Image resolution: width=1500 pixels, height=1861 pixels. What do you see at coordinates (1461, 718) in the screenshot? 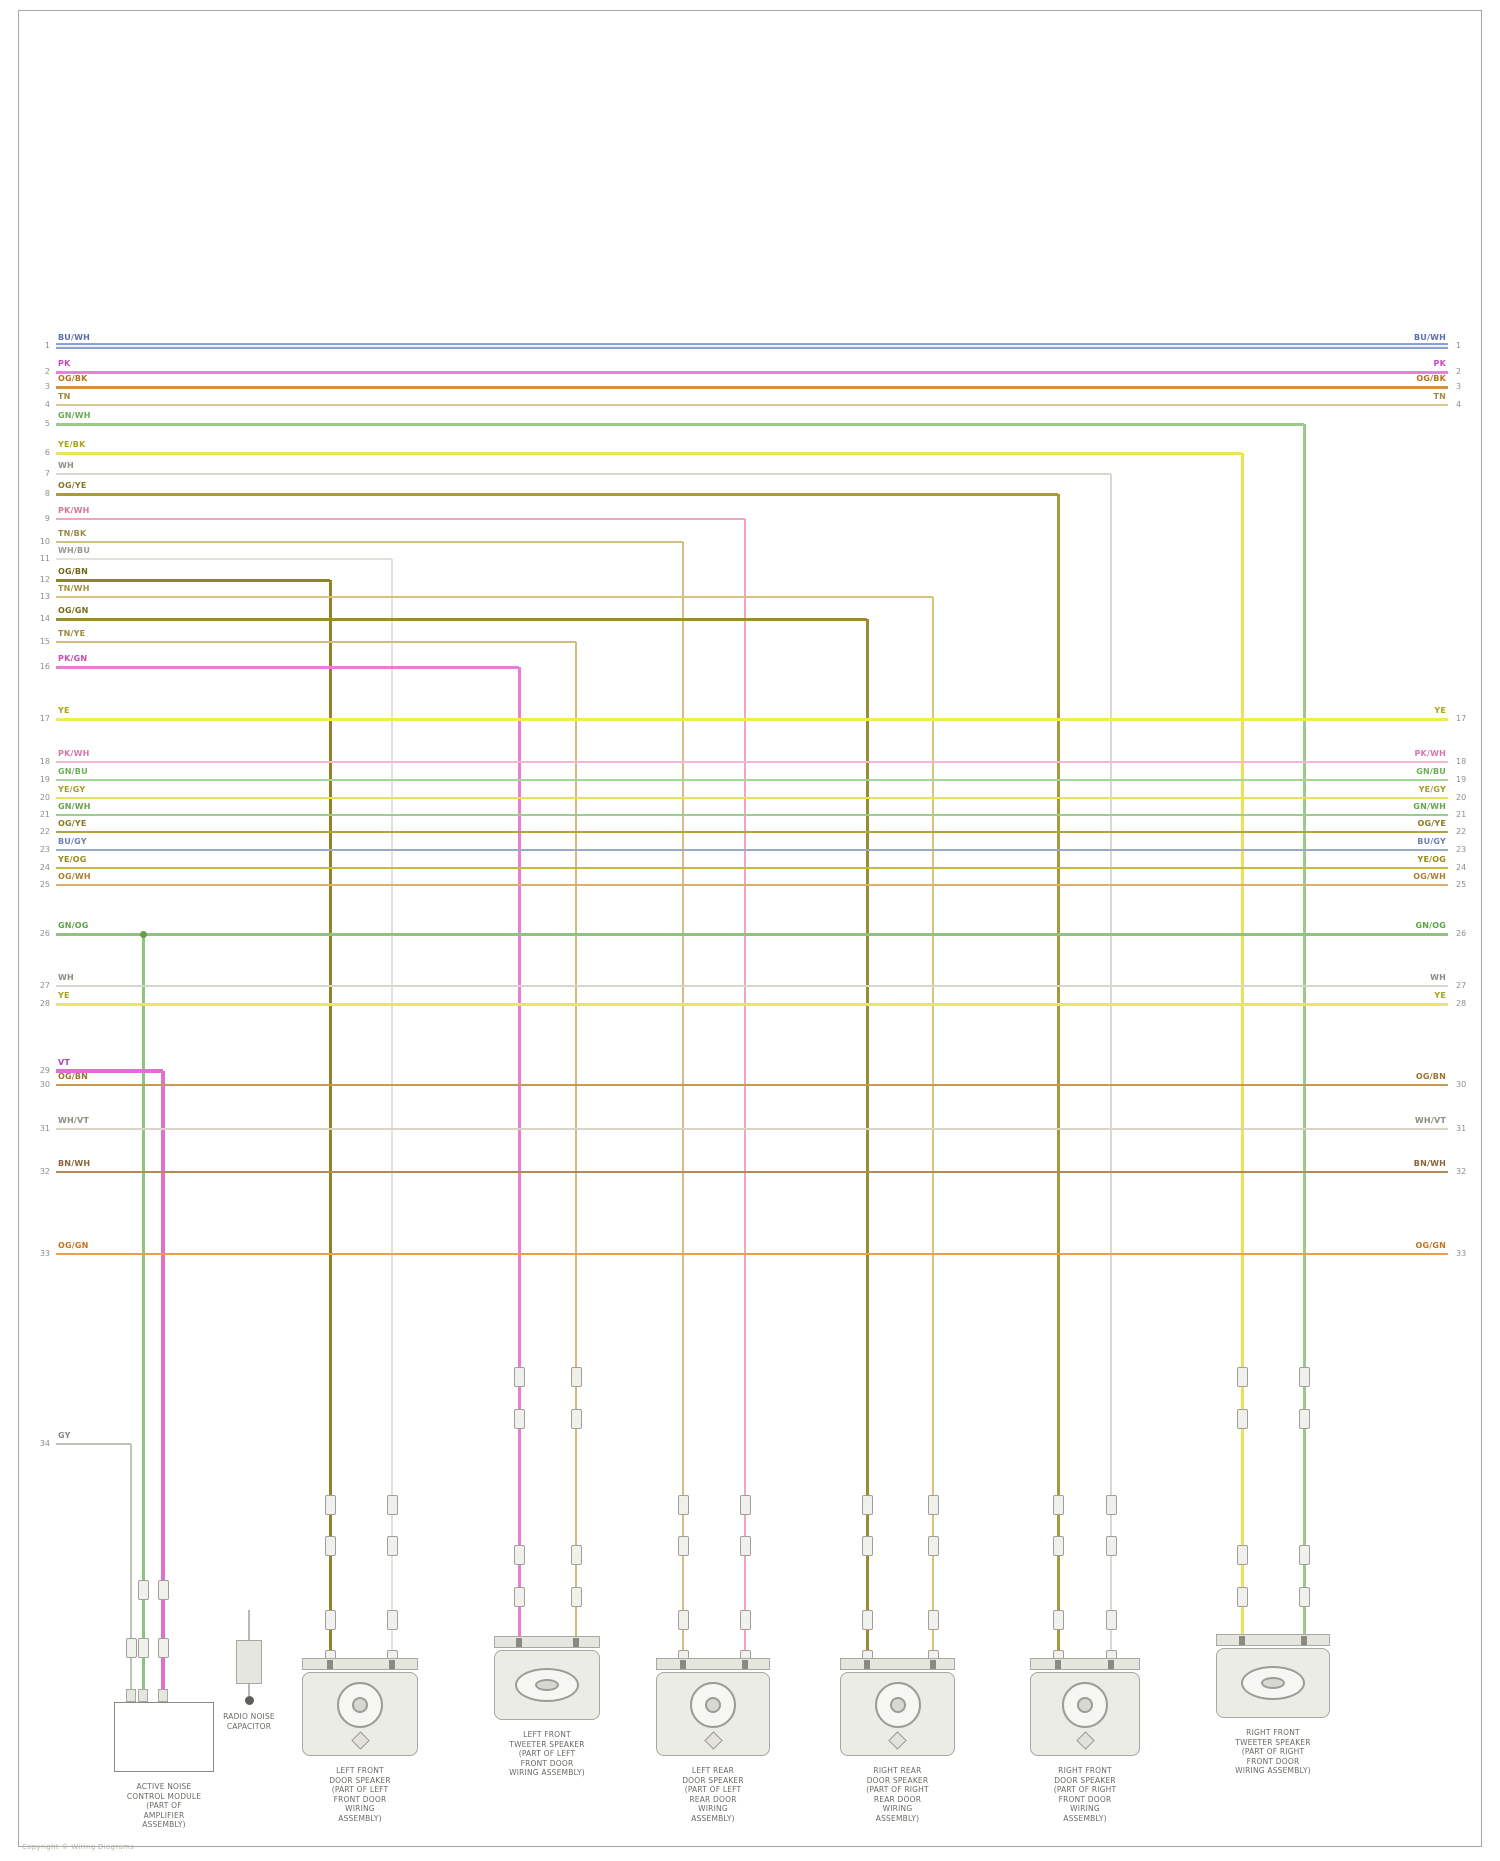
I see `pin-number: 17` at bounding box center [1461, 718].